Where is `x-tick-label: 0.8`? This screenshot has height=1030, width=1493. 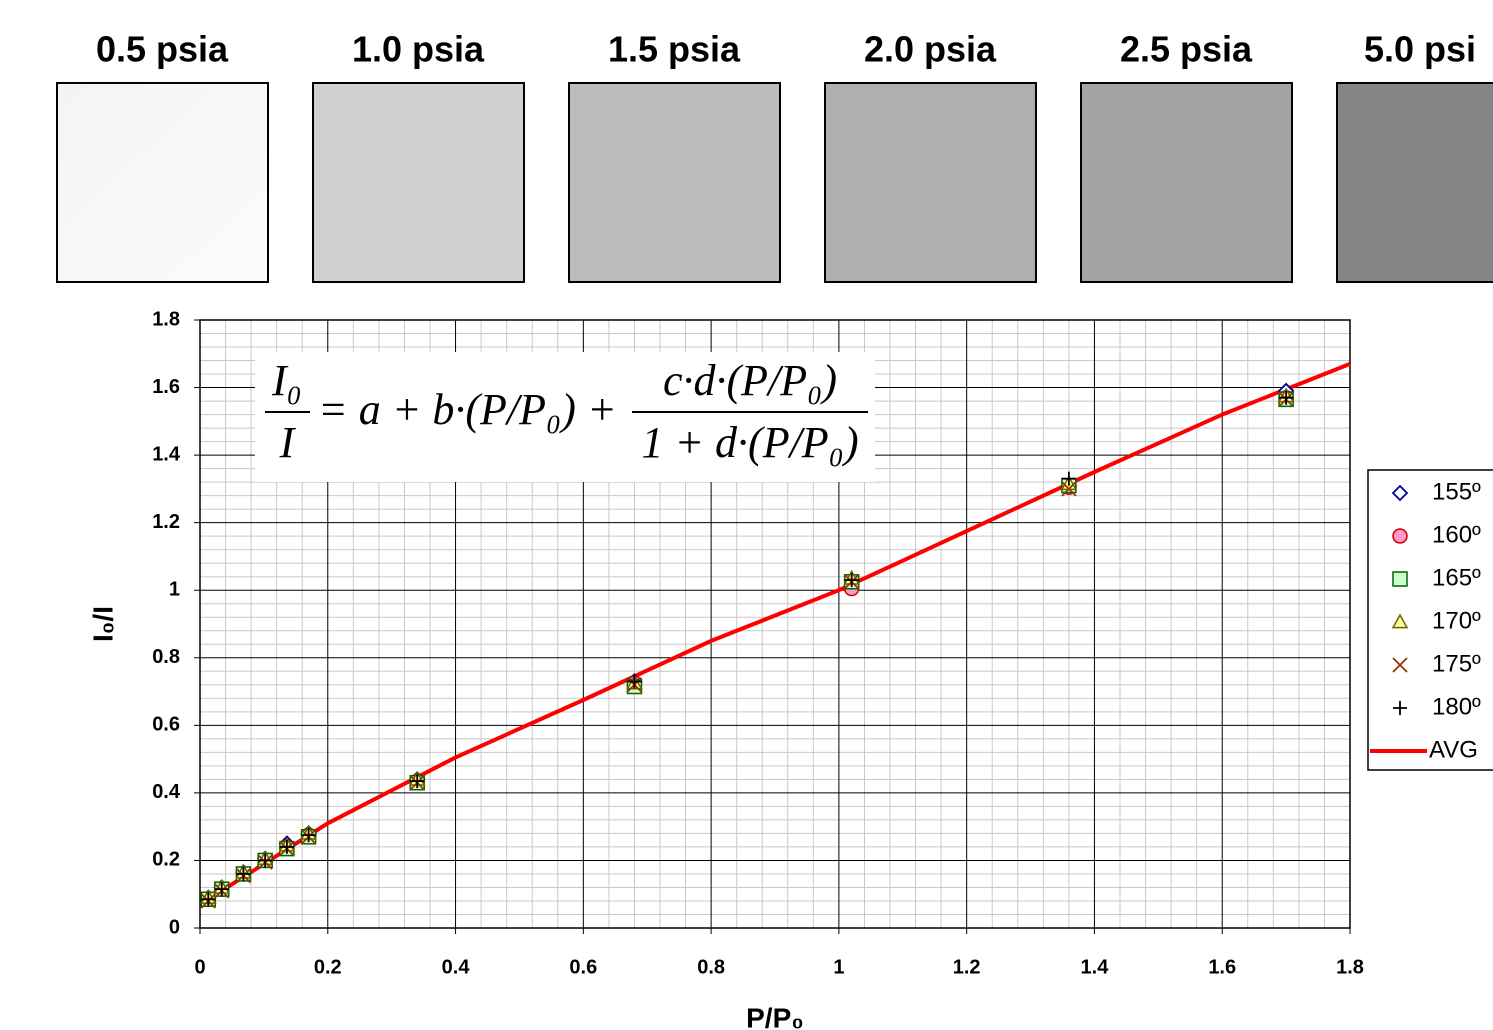
x-tick-label: 0.8 is located at coordinates (711, 967).